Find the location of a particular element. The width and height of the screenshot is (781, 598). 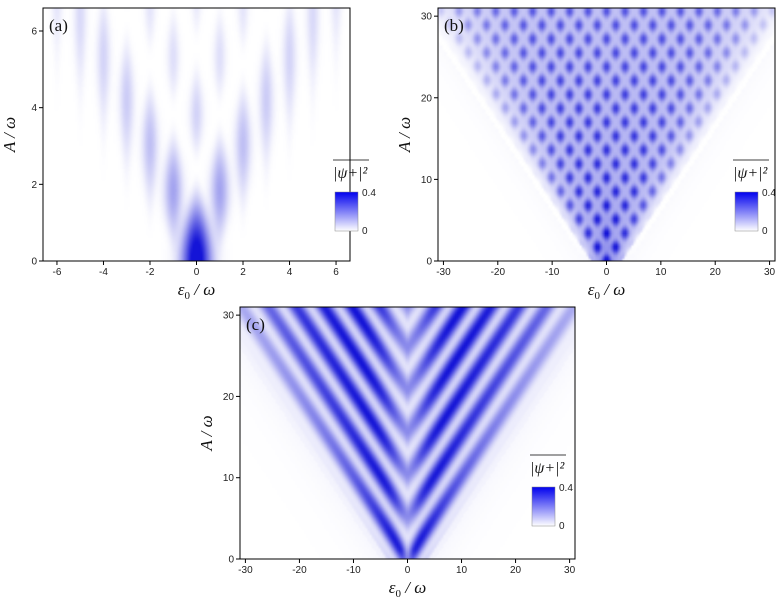

panel-label: (a) is located at coordinates (58, 25).